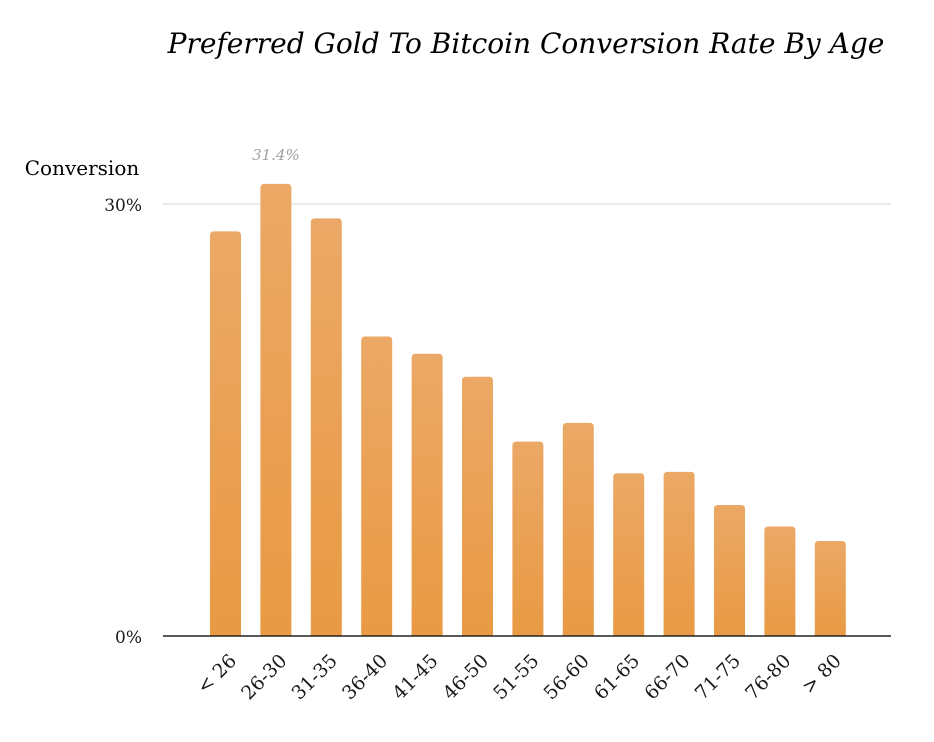 The width and height of the screenshot is (934, 742). What do you see at coordinates (617, 677) in the screenshot?
I see `x-tick-label: 61-65` at bounding box center [617, 677].